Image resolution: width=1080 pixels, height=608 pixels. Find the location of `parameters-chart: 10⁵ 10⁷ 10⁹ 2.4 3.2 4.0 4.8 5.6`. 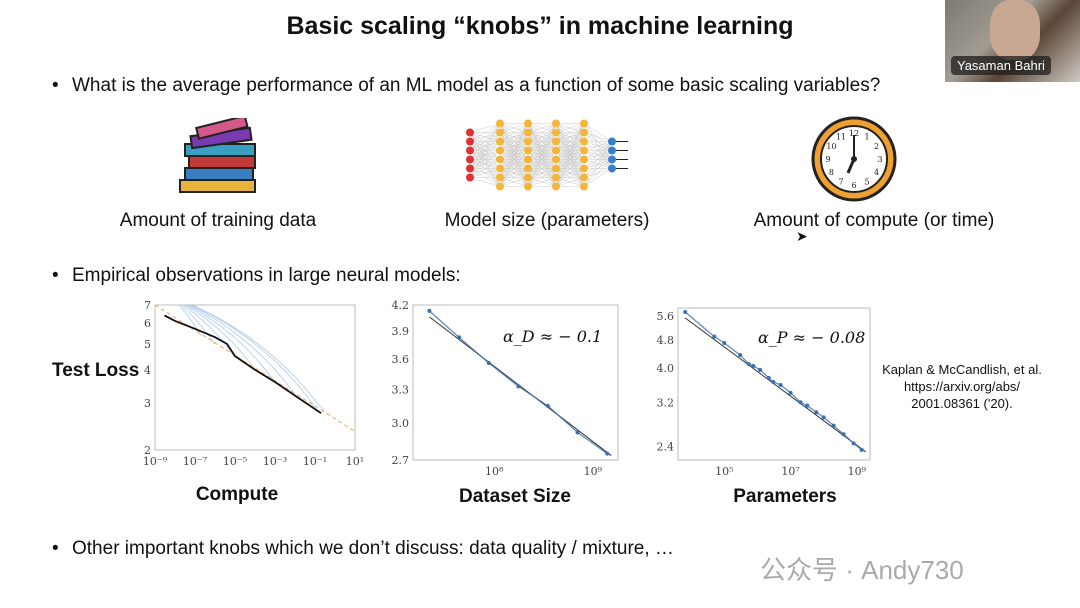

parameters-chart: 10⁵ 10⁷ 10⁹ 2.4 3.2 4.0 4.8 5.6 is located at coordinates (764, 392).